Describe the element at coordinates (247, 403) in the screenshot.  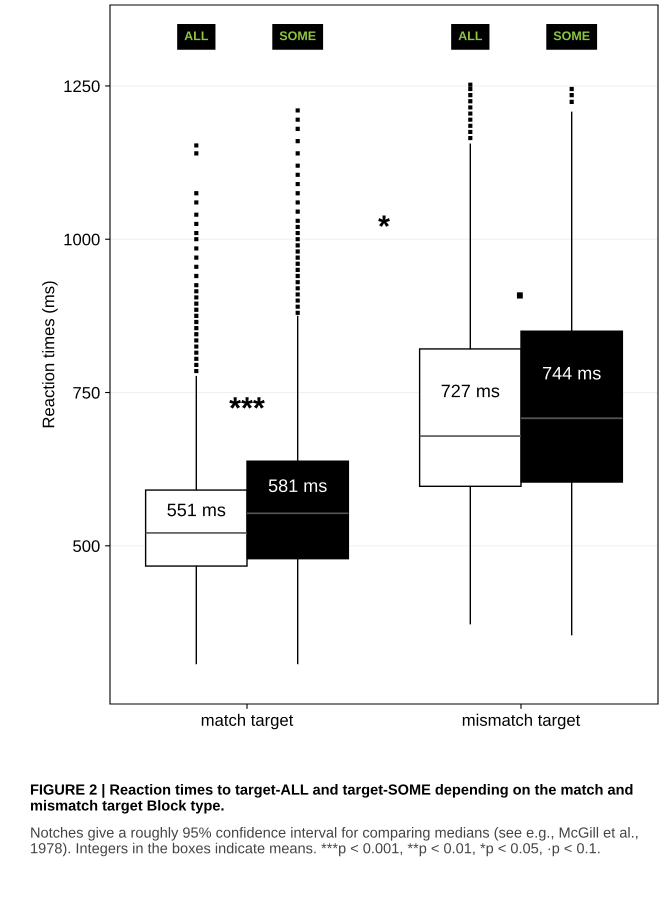
I see `annotation: ***` at that location.